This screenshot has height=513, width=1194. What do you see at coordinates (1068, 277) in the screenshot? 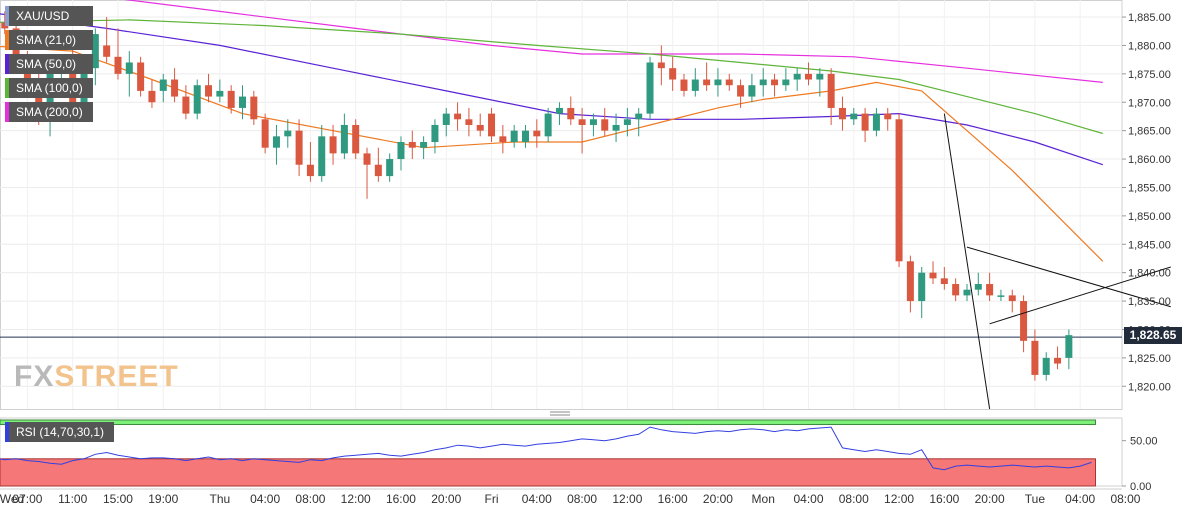
I see `trendline` at bounding box center [1068, 277].